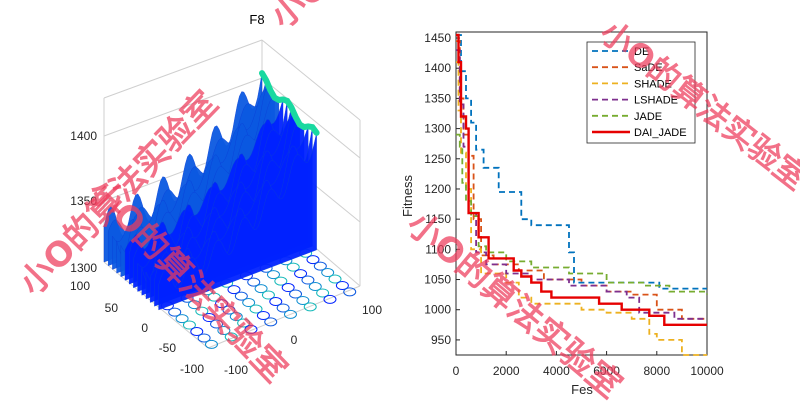  Describe the element at coordinates (236, 370) in the screenshot. I see `x-tick-label: -100` at that location.